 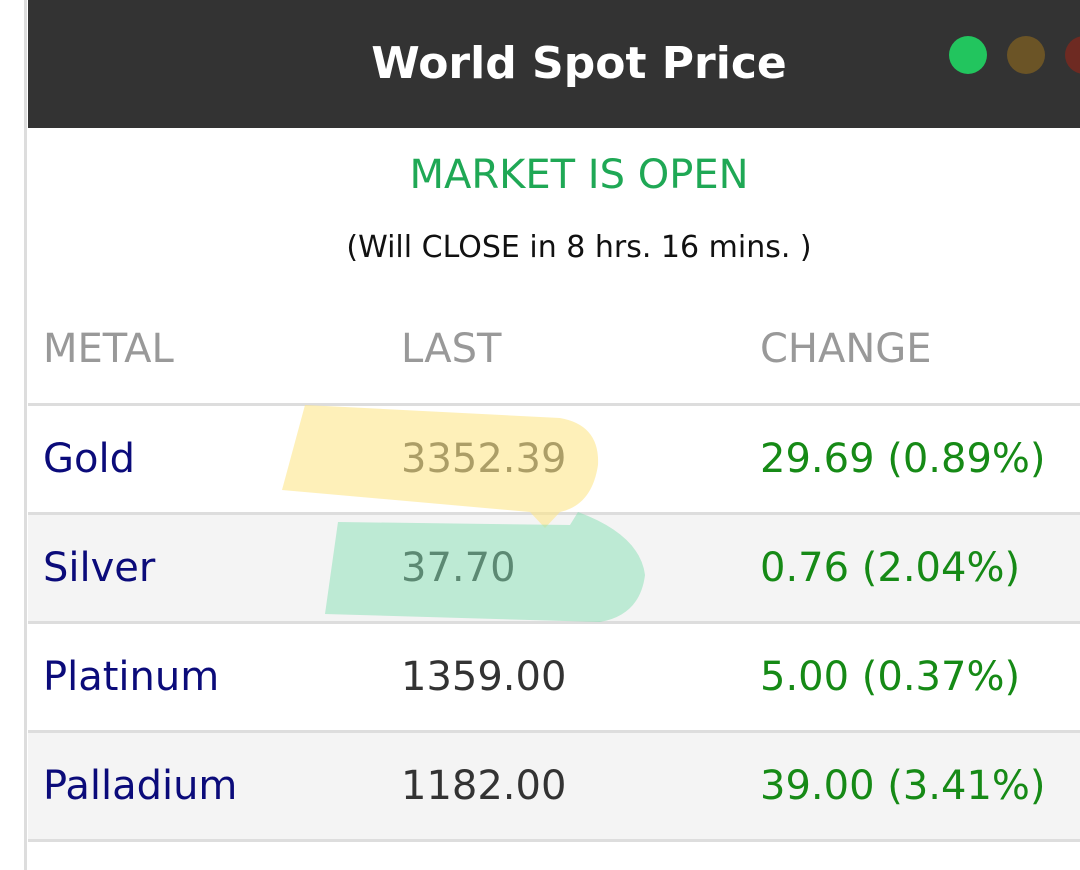 I want to click on table-row: Silver 37.70 0.76 (2.04%), so click(x=554, y=566).